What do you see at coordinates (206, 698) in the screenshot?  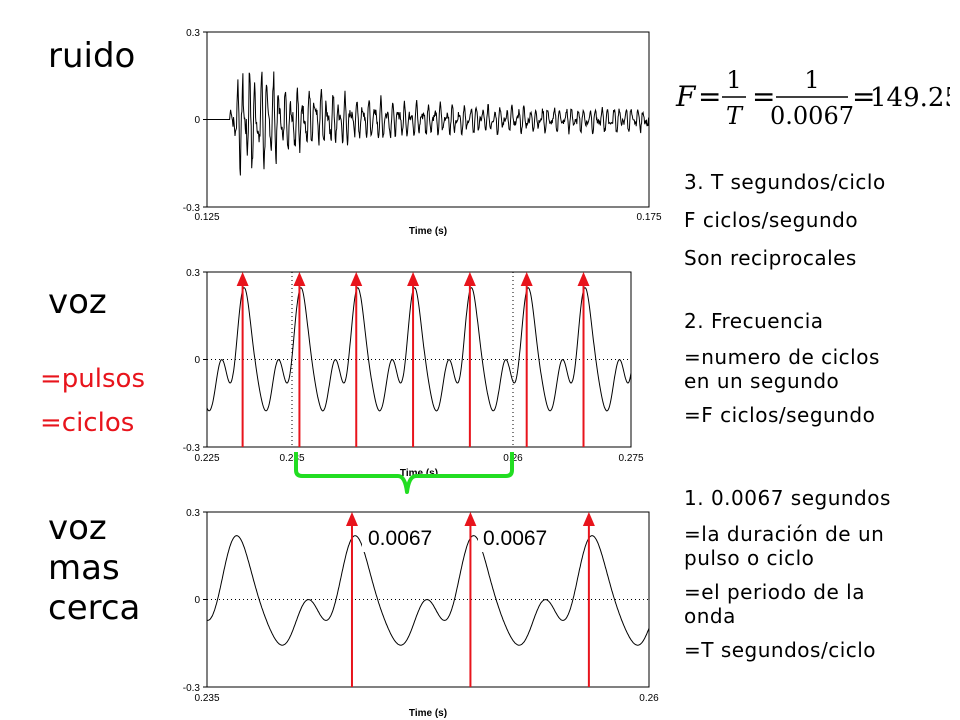 I see `chart-voz-cerca-xtick-label: 0.235` at bounding box center [206, 698].